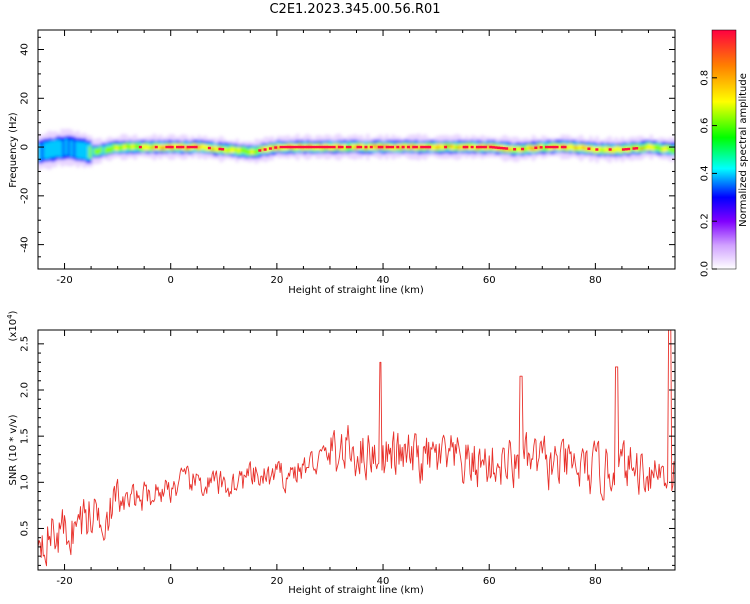  What do you see at coordinates (277, 280) in the screenshot?
I see `spectrogram-xtick-label: 20` at bounding box center [277, 280].